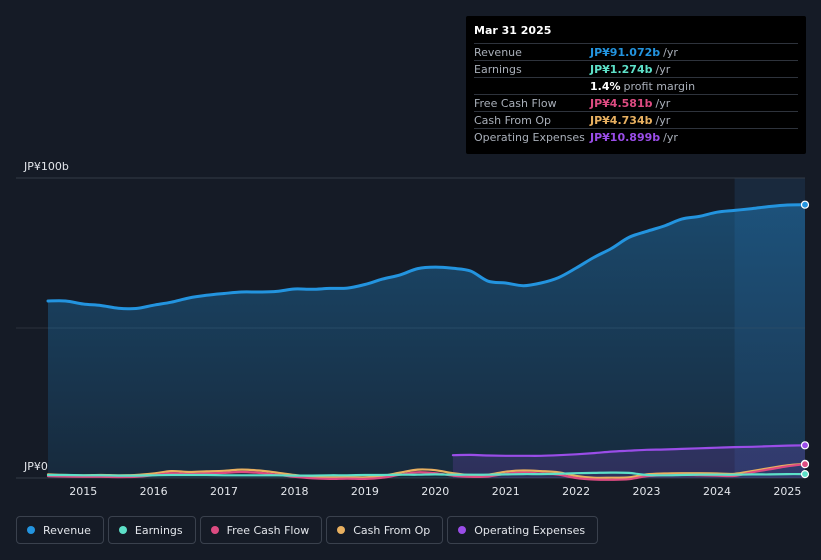  Describe the element at coordinates (224, 491) in the screenshot. I see `x-tick-label: 2017` at that location.